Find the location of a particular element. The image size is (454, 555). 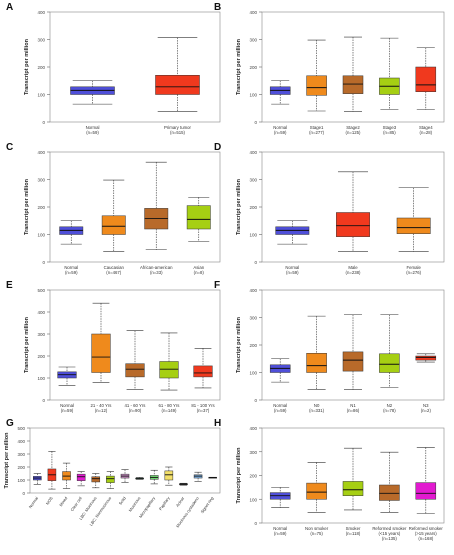

category-label: N0 is located at coordinates (317, 405).